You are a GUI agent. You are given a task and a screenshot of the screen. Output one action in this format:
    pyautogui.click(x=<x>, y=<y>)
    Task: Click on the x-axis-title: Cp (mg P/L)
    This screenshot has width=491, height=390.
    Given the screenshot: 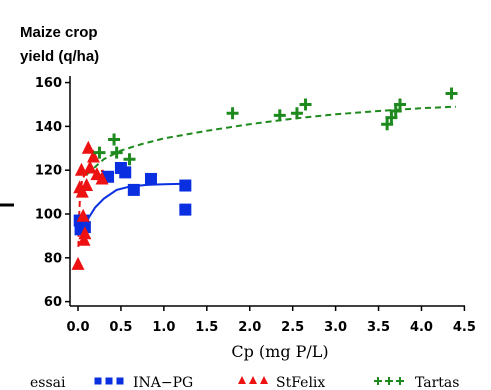 What is the action you would take?
    pyautogui.click(x=279, y=351)
    